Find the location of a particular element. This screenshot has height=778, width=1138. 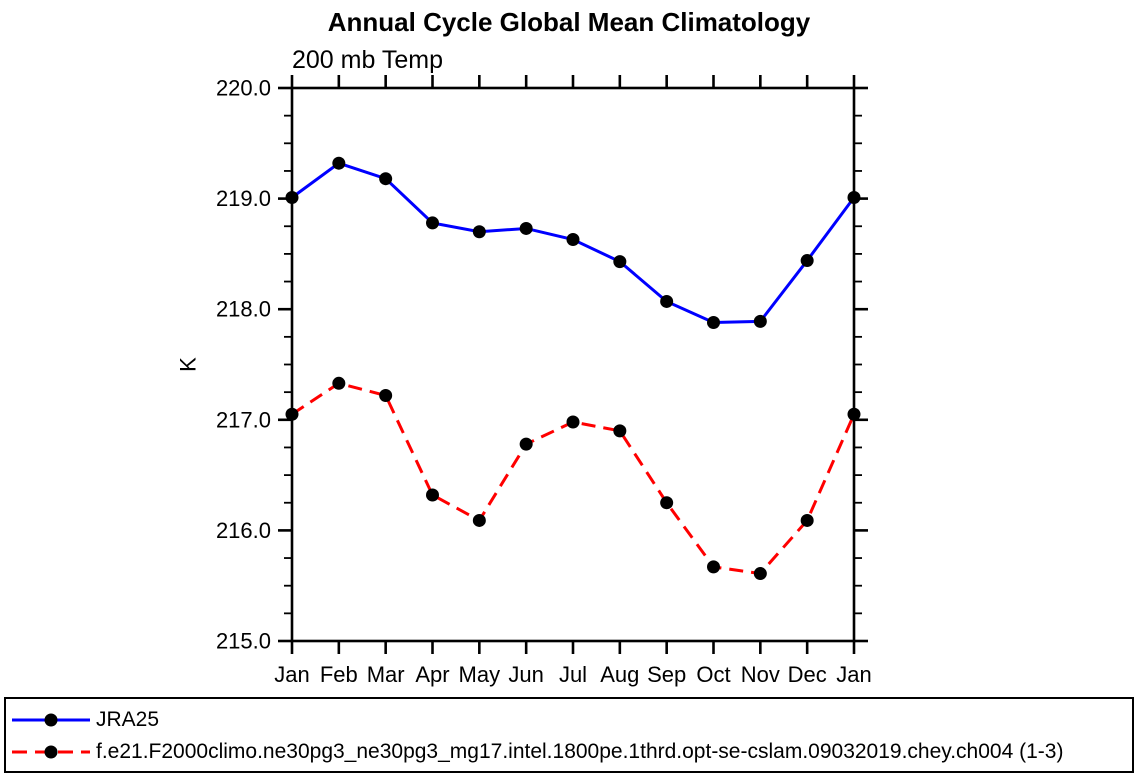

y-axis-label: K is located at coordinates (188, 364).